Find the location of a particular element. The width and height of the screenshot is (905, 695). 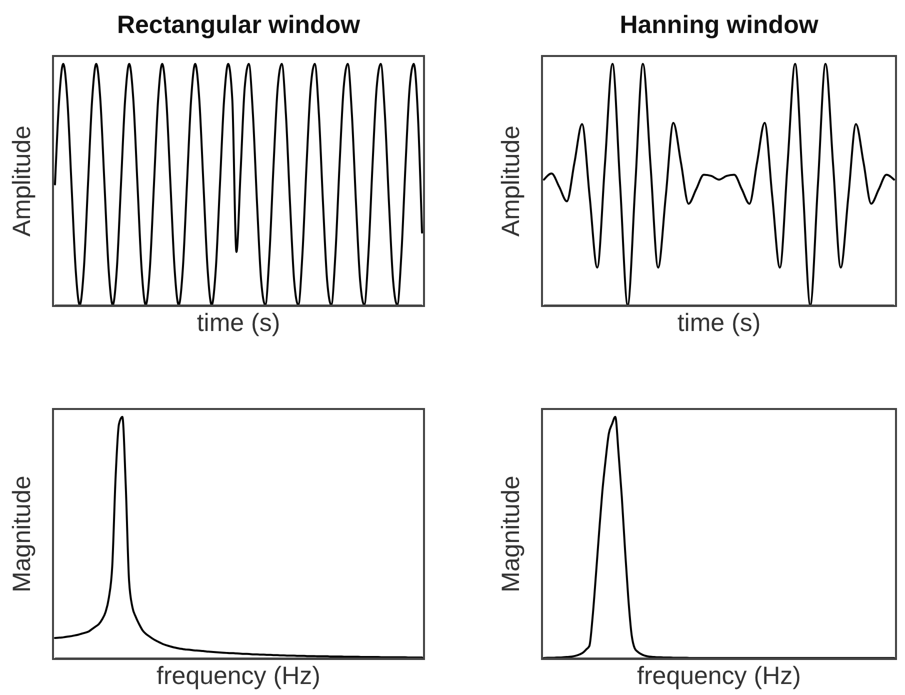

chart-title: Rectangular window is located at coordinates (239, 25).